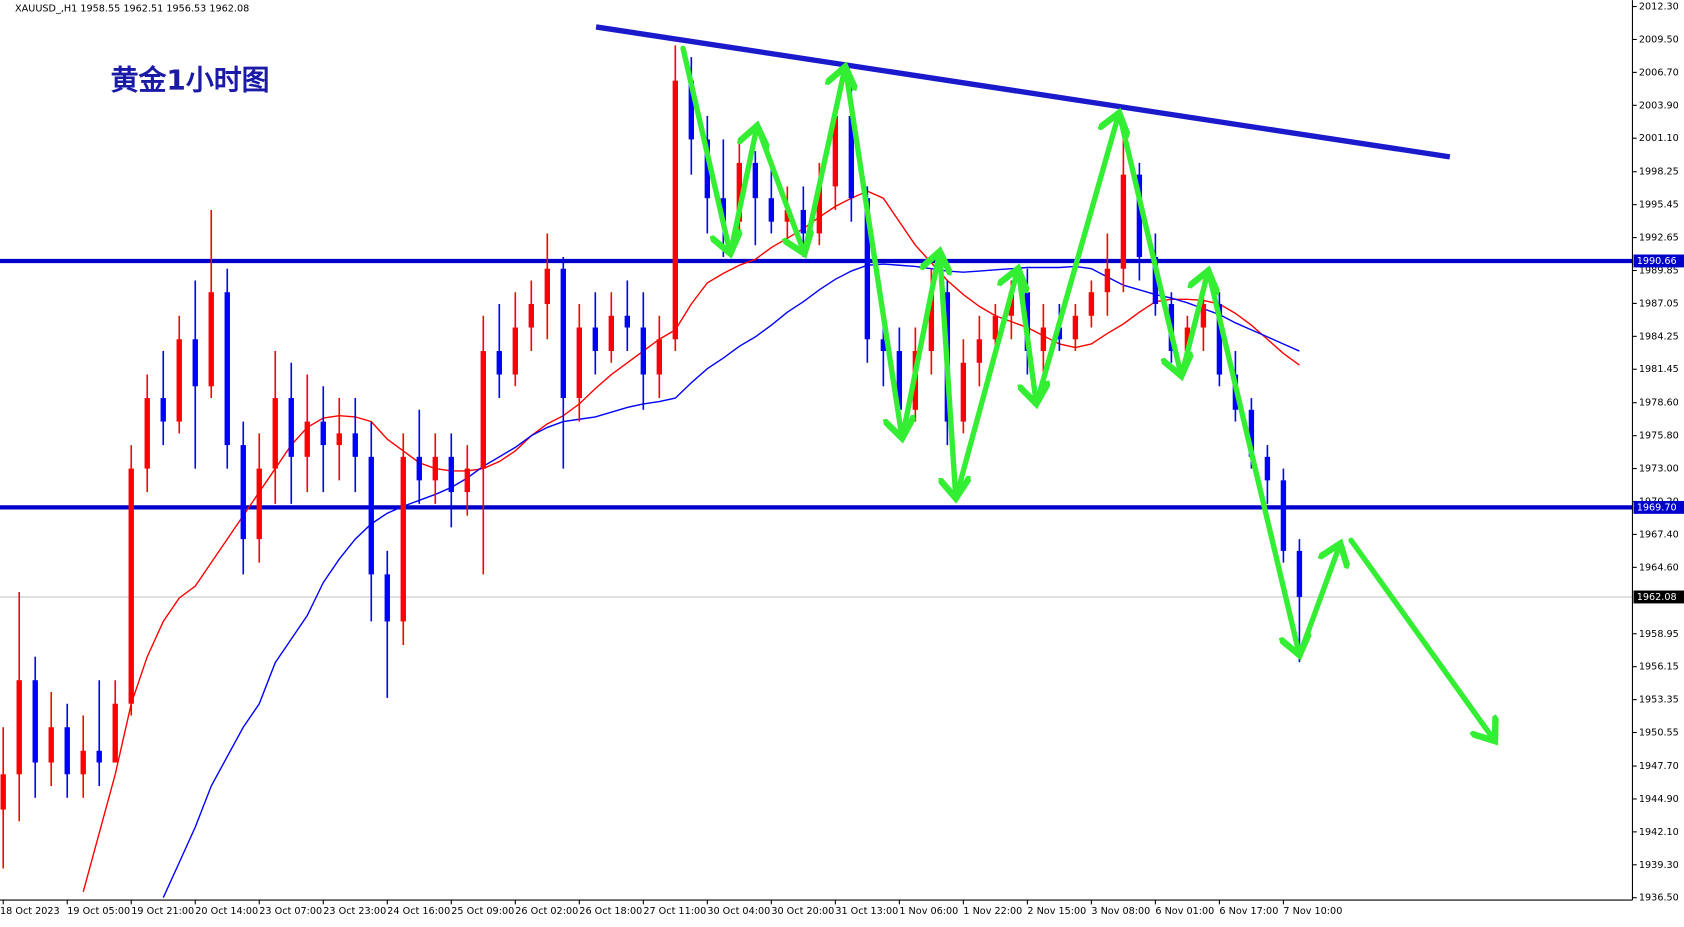 The width and height of the screenshot is (1684, 927). I want to click on x-tick-label: 24 Oct 16:00, so click(418, 911).